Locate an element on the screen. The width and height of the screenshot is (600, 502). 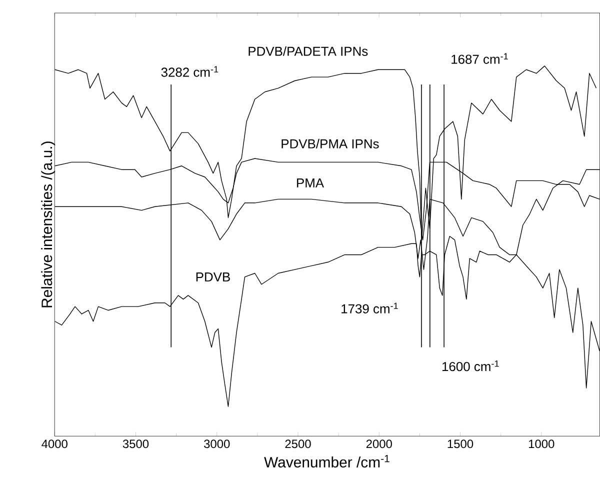
ref-line-label: 1687 cm$^{-1}$ is located at coordinates (480, 58).